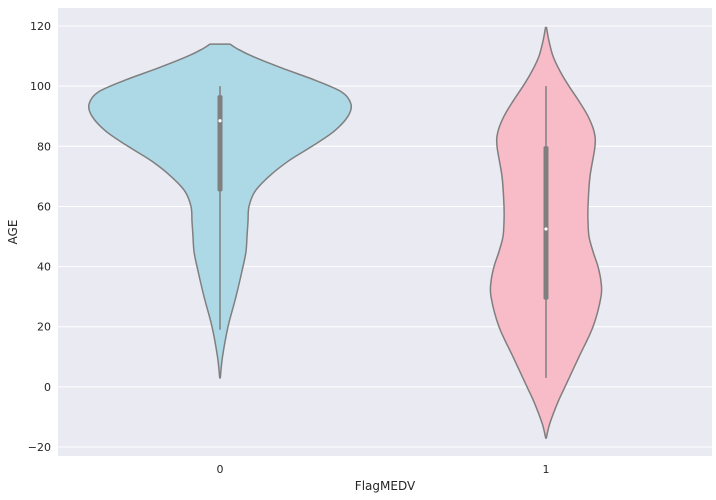 The height and width of the screenshot is (500, 716). I want to click on y-tick-label: 120, so click(40, 26).